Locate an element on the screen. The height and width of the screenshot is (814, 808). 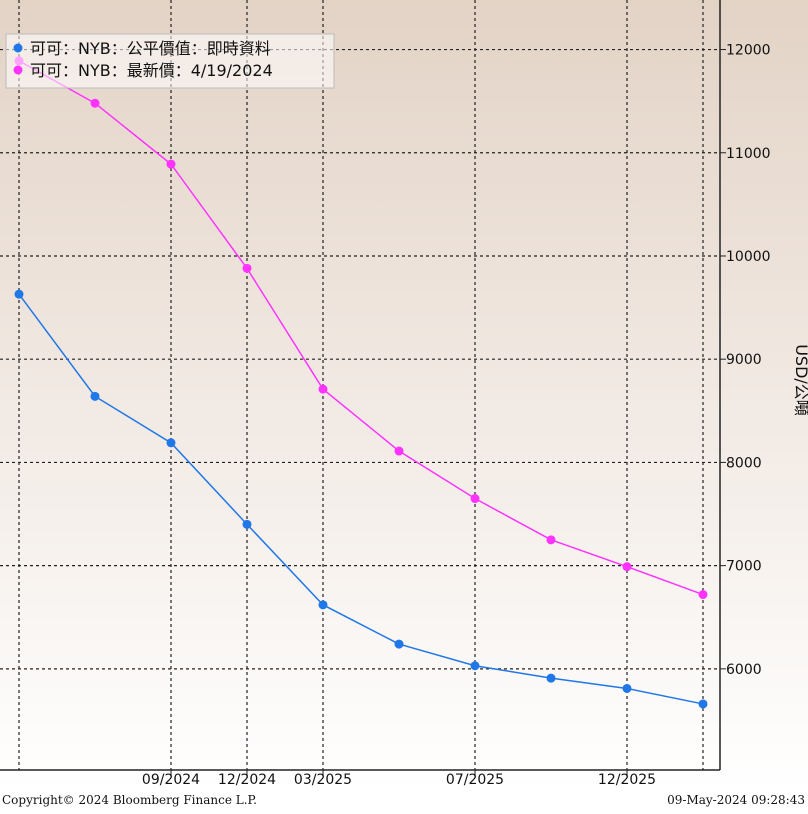
legend-box is located at coordinates (170, 61).